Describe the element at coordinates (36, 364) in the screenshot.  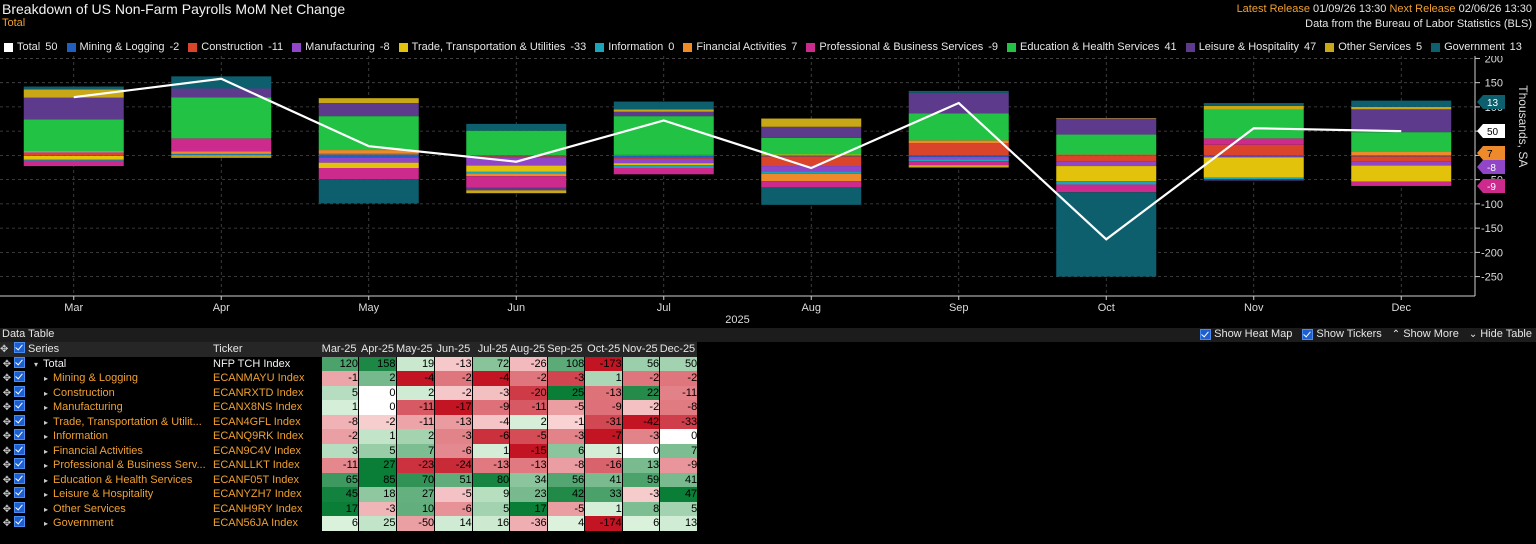
I see `collapse-icon: ▾` at that location.